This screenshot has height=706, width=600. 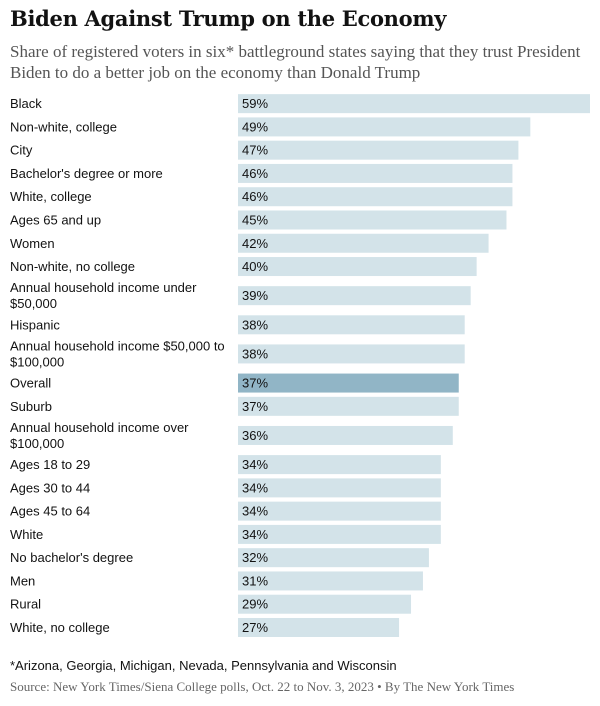 What do you see at coordinates (26, 534) in the screenshot?
I see `category-label: White` at bounding box center [26, 534].